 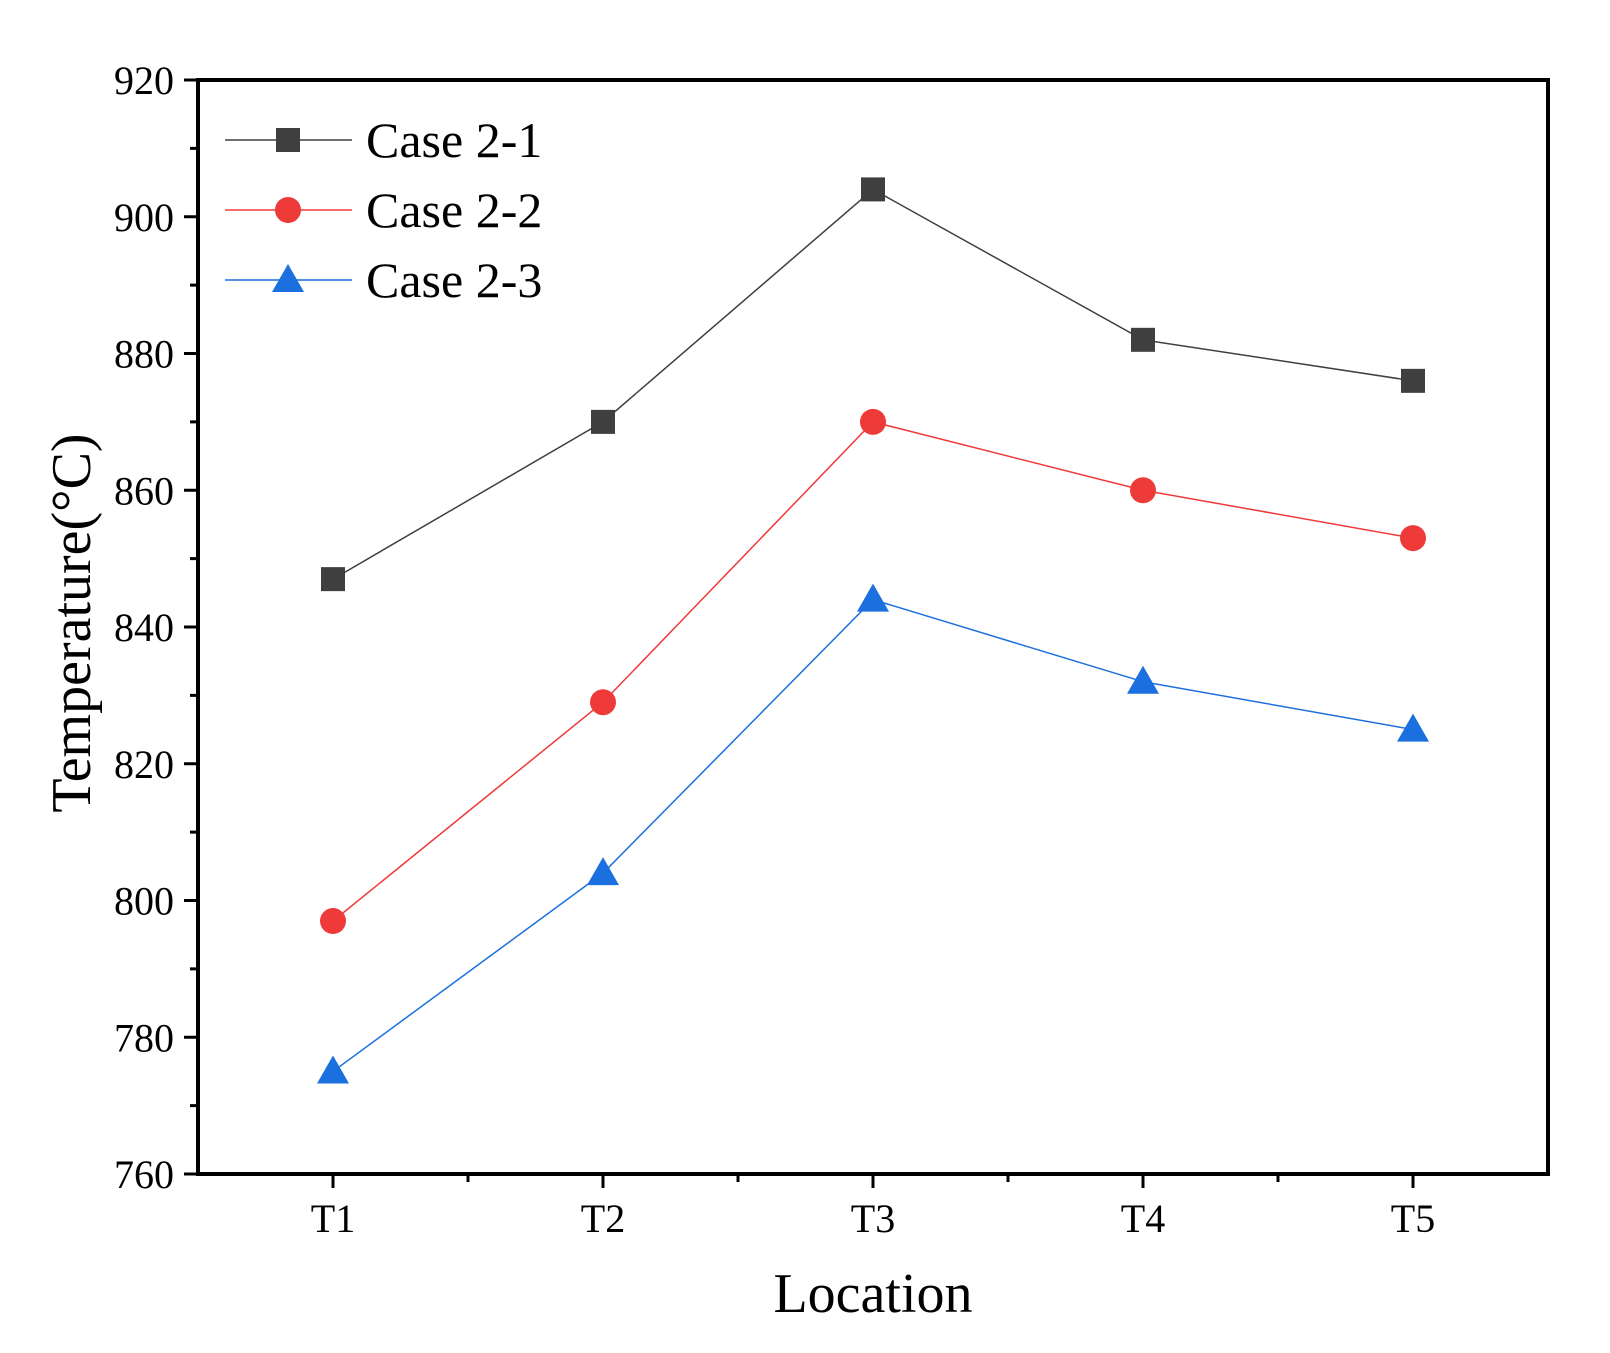 What do you see at coordinates (872, 1294) in the screenshot?
I see `x-axis-title: Location` at bounding box center [872, 1294].